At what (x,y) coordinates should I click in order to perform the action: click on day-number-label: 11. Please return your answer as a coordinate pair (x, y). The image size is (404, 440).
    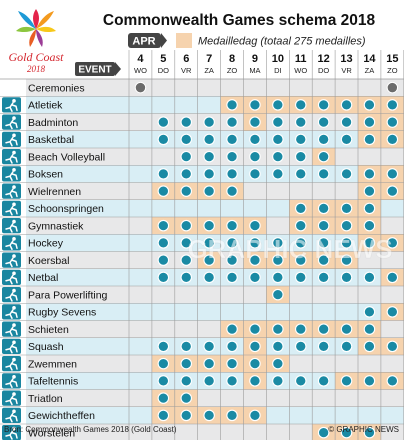
    Looking at the image, I should click on (301, 59).